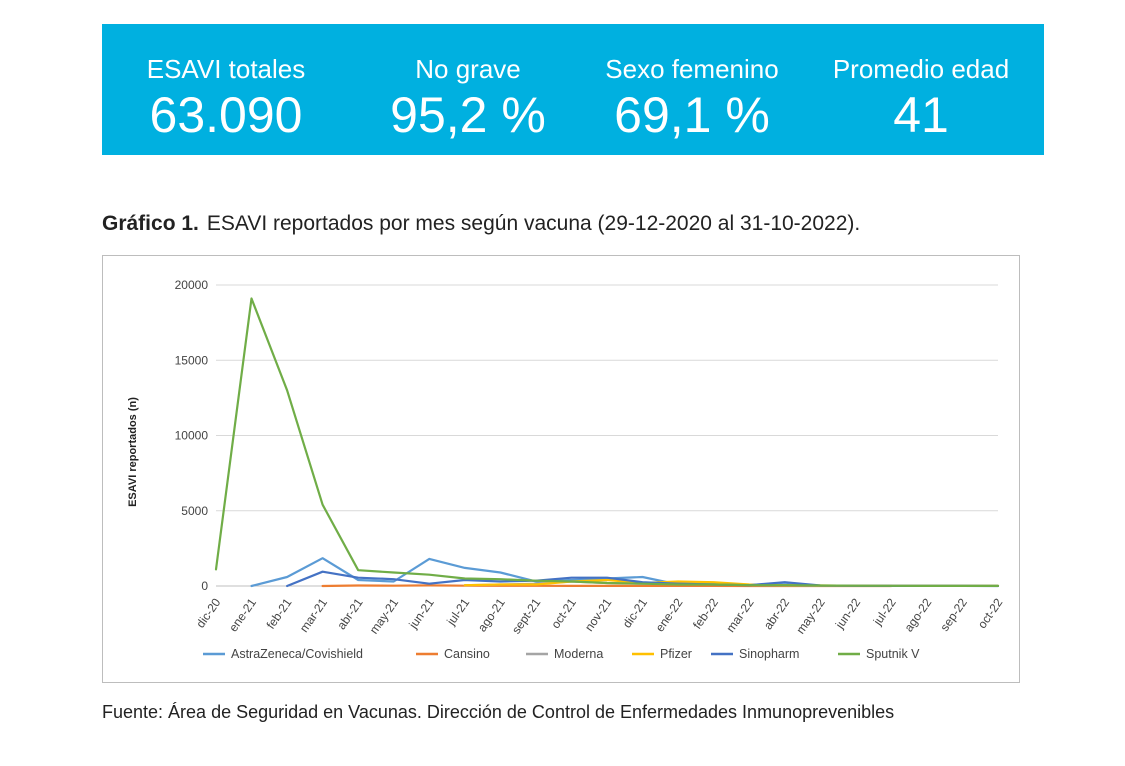  What do you see at coordinates (692, 69) in the screenshot?
I see `kpi-label: Sexo femenino` at bounding box center [692, 69].